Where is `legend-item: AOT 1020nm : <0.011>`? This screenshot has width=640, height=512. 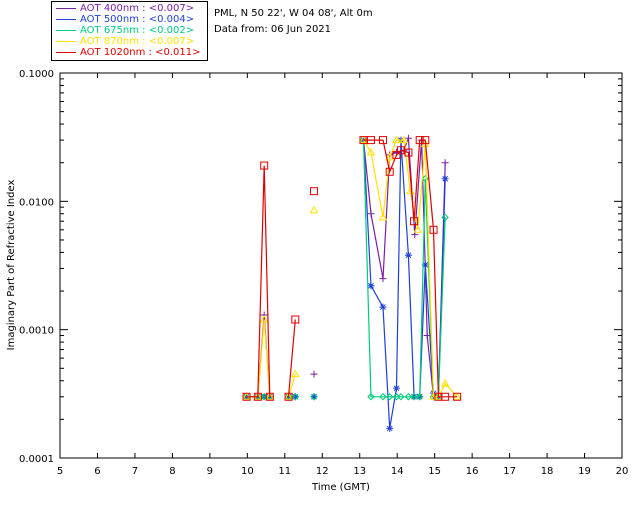 legend-item: AOT 1020nm : <0.011> is located at coordinates (128, 52).